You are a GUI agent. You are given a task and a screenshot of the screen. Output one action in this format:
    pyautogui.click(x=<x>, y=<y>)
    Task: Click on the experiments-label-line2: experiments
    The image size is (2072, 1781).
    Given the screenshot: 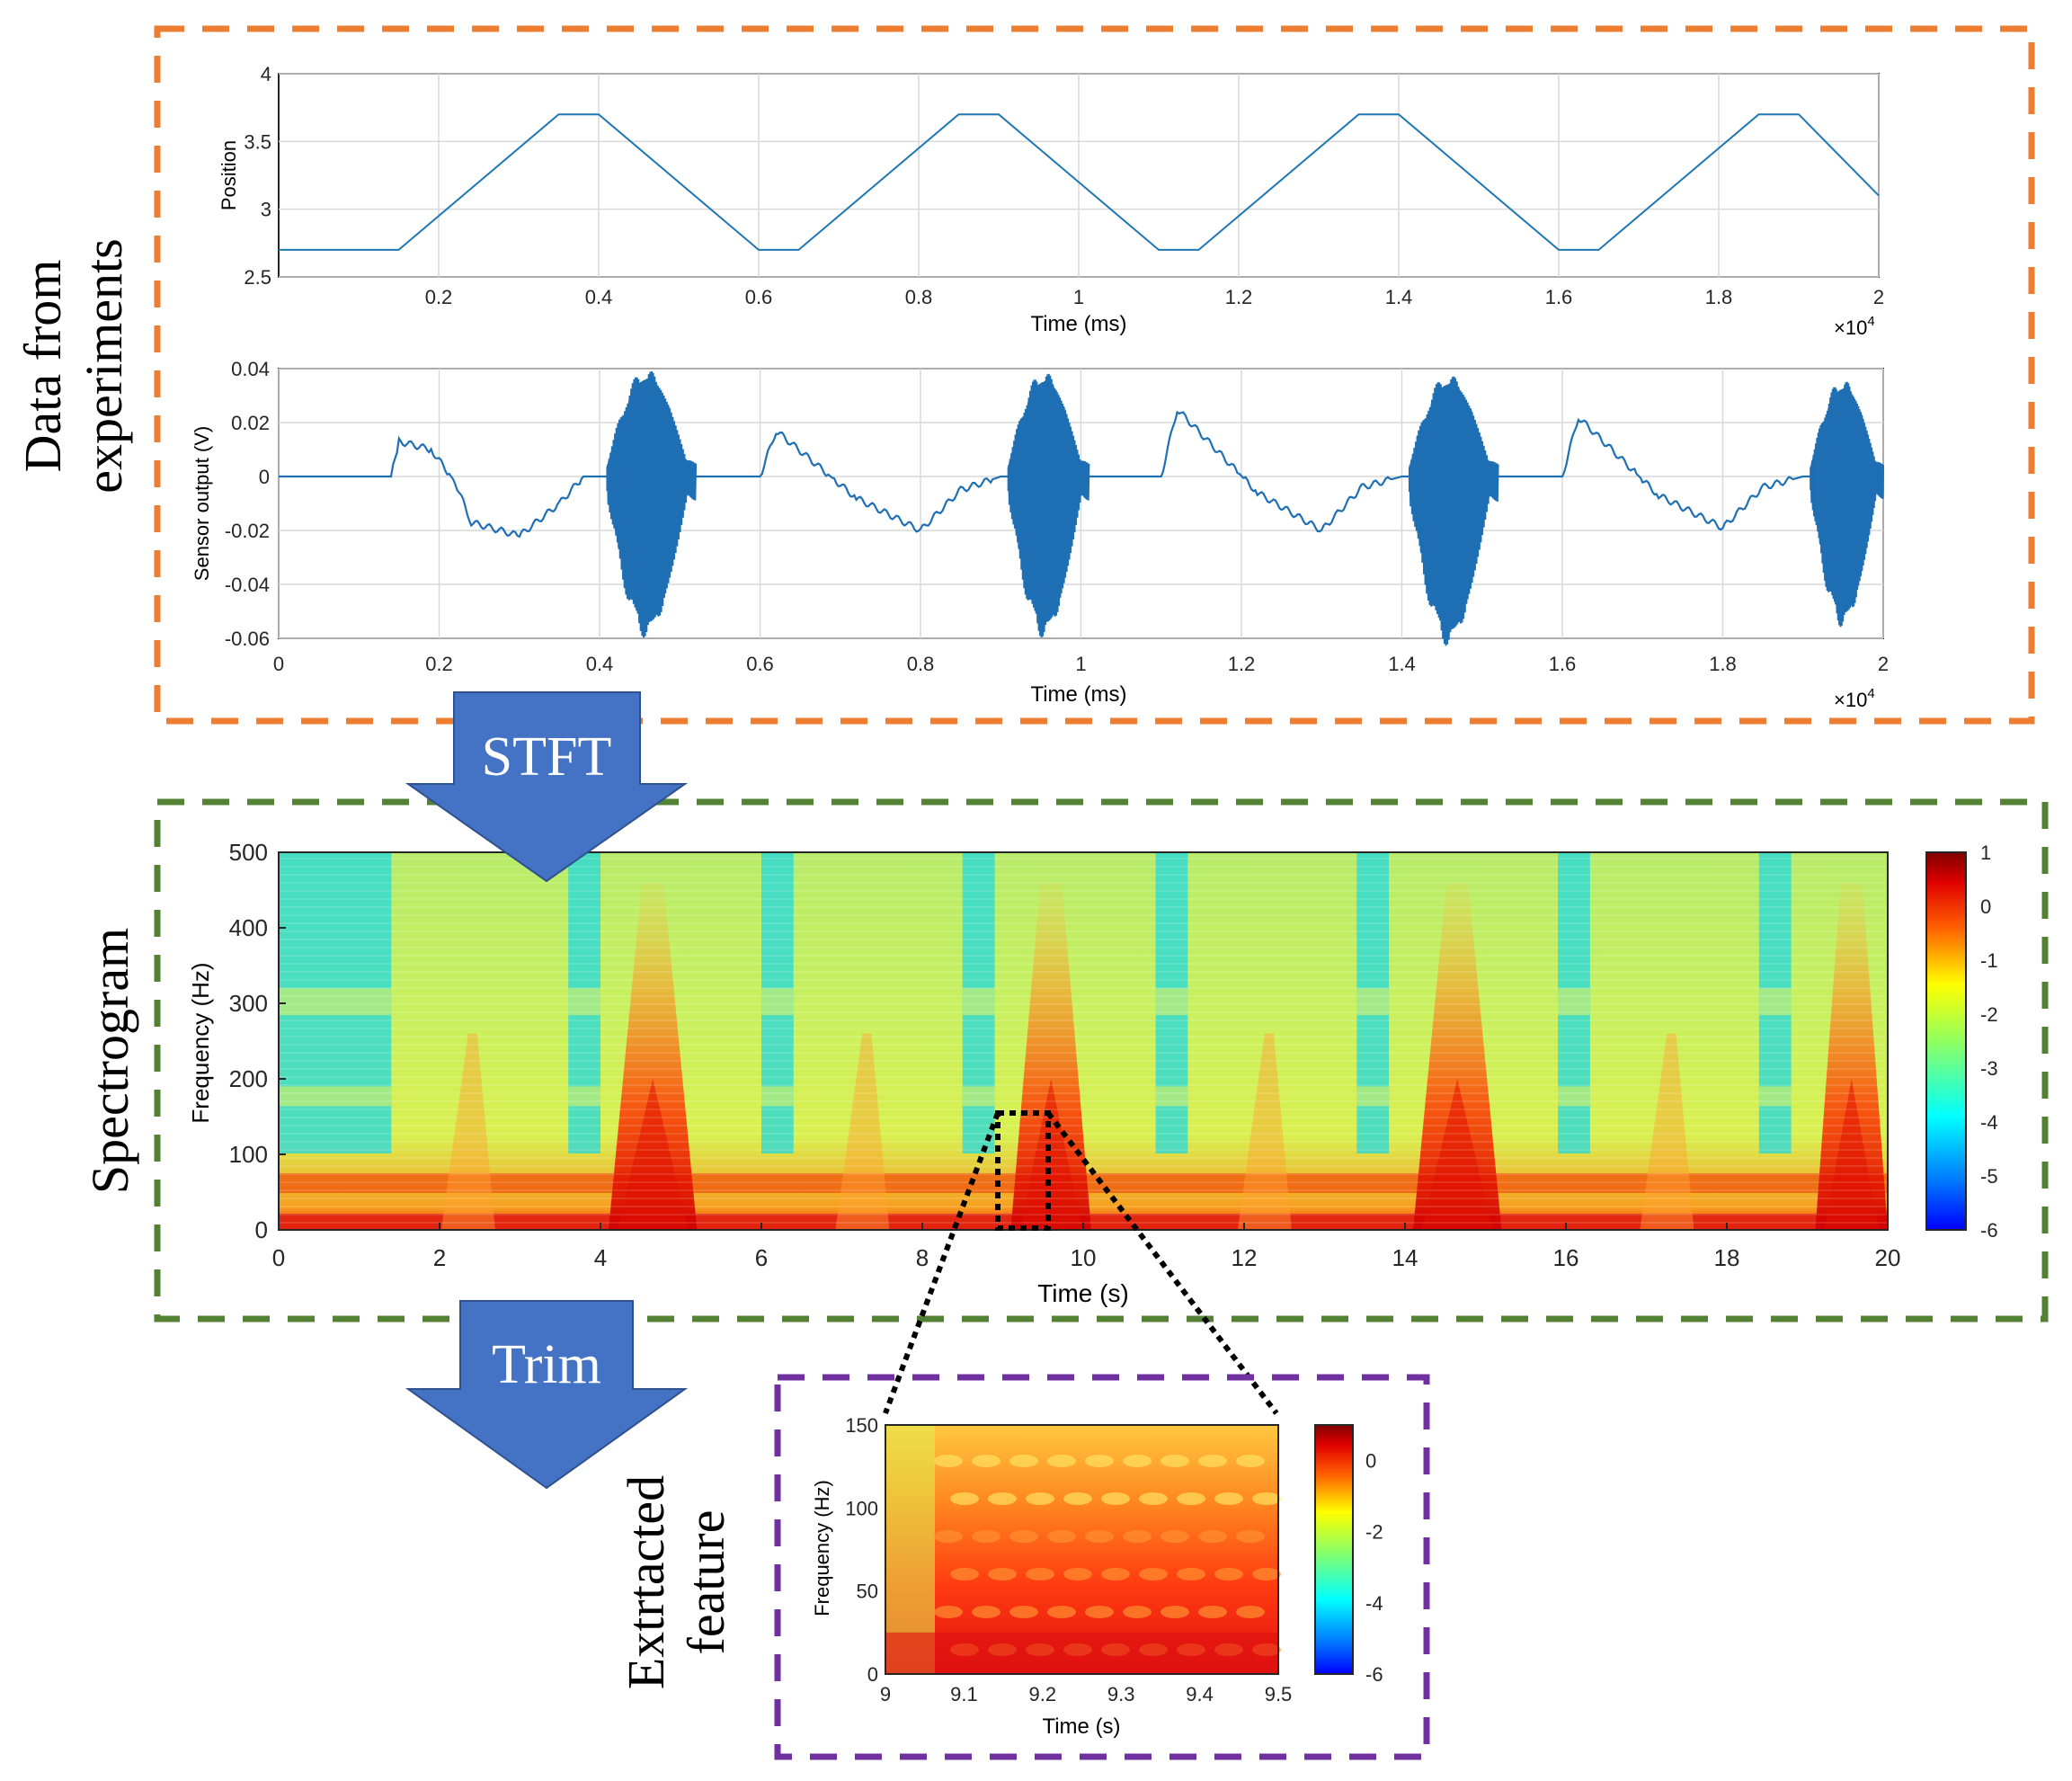 What is the action you would take?
    pyautogui.click(x=104, y=365)
    